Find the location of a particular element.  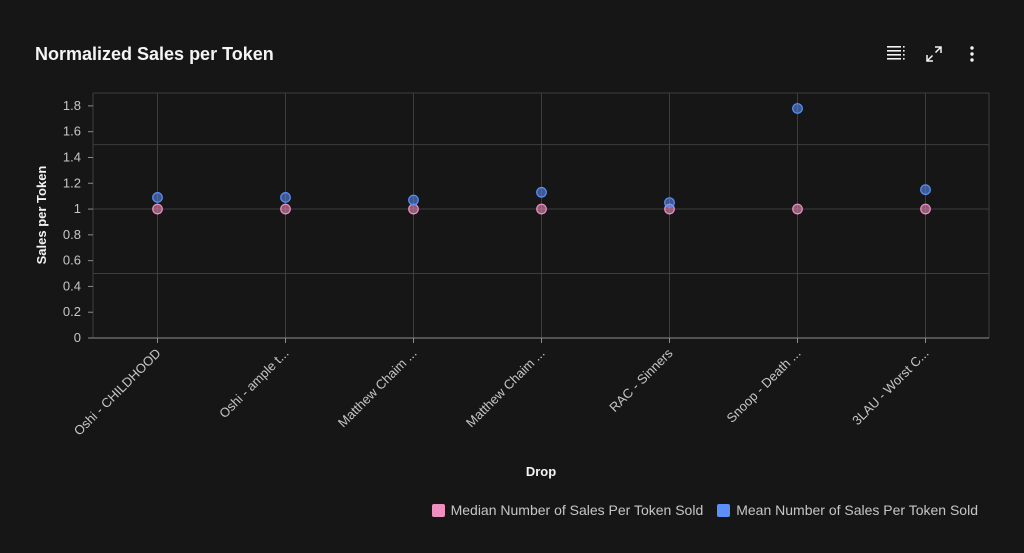

y-tick-label: 0.6 is located at coordinates (72, 260).